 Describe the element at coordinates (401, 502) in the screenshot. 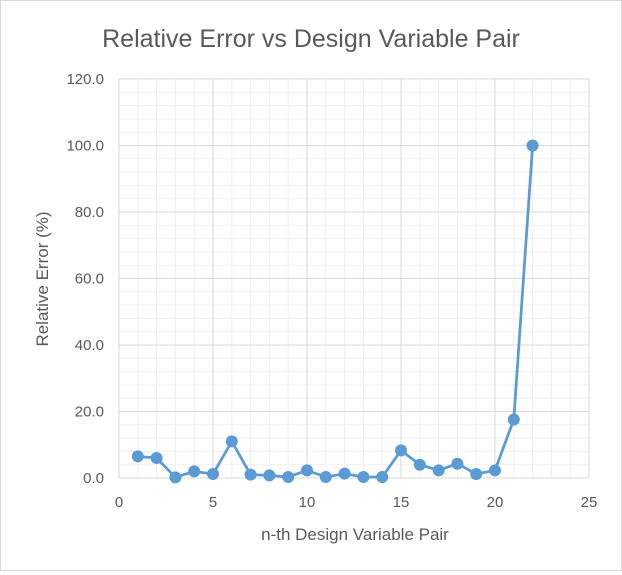

I see `x-tick-label: 15` at that location.